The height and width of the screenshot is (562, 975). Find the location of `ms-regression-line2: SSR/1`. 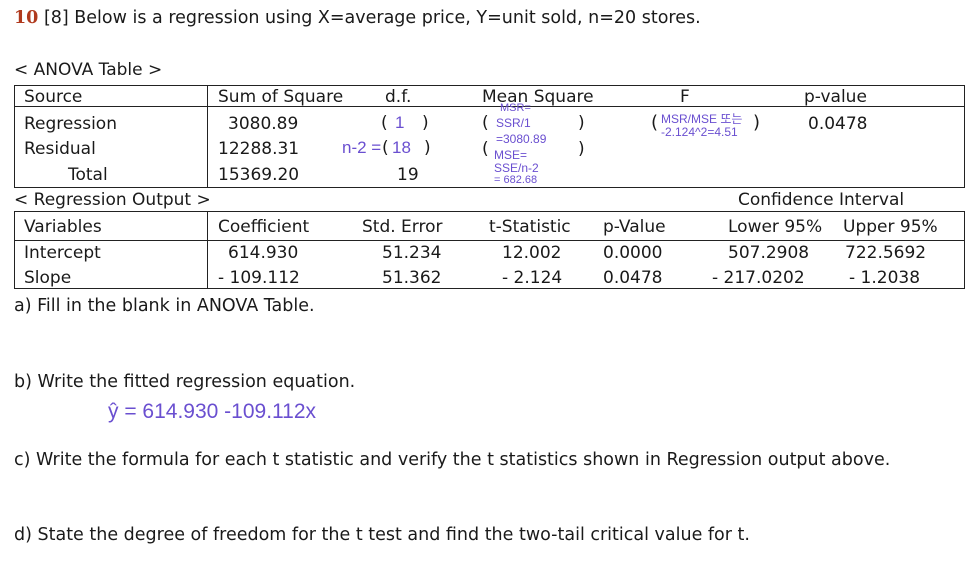

ms-regression-line2: SSR/1 is located at coordinates (513, 123).